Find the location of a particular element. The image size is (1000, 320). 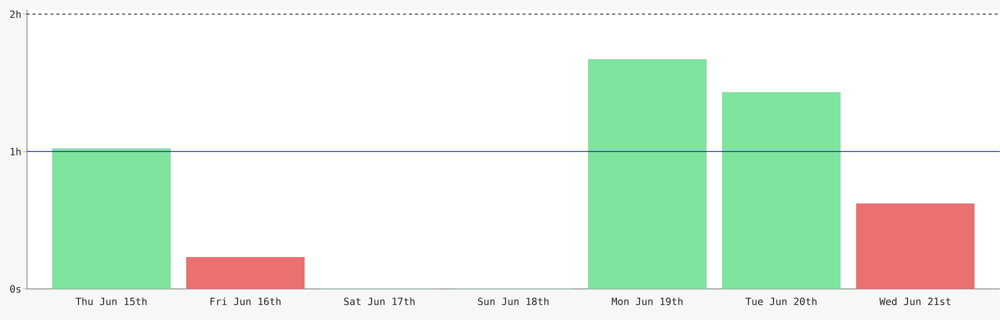

x-tick-label: Sat Jun 17th is located at coordinates (379, 301).